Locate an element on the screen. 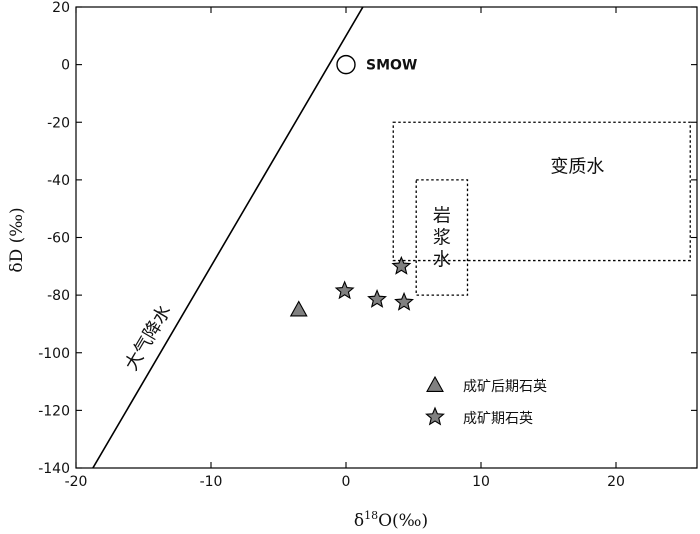 The height and width of the screenshot is (534, 700). data-points is located at coordinates (351, 286).